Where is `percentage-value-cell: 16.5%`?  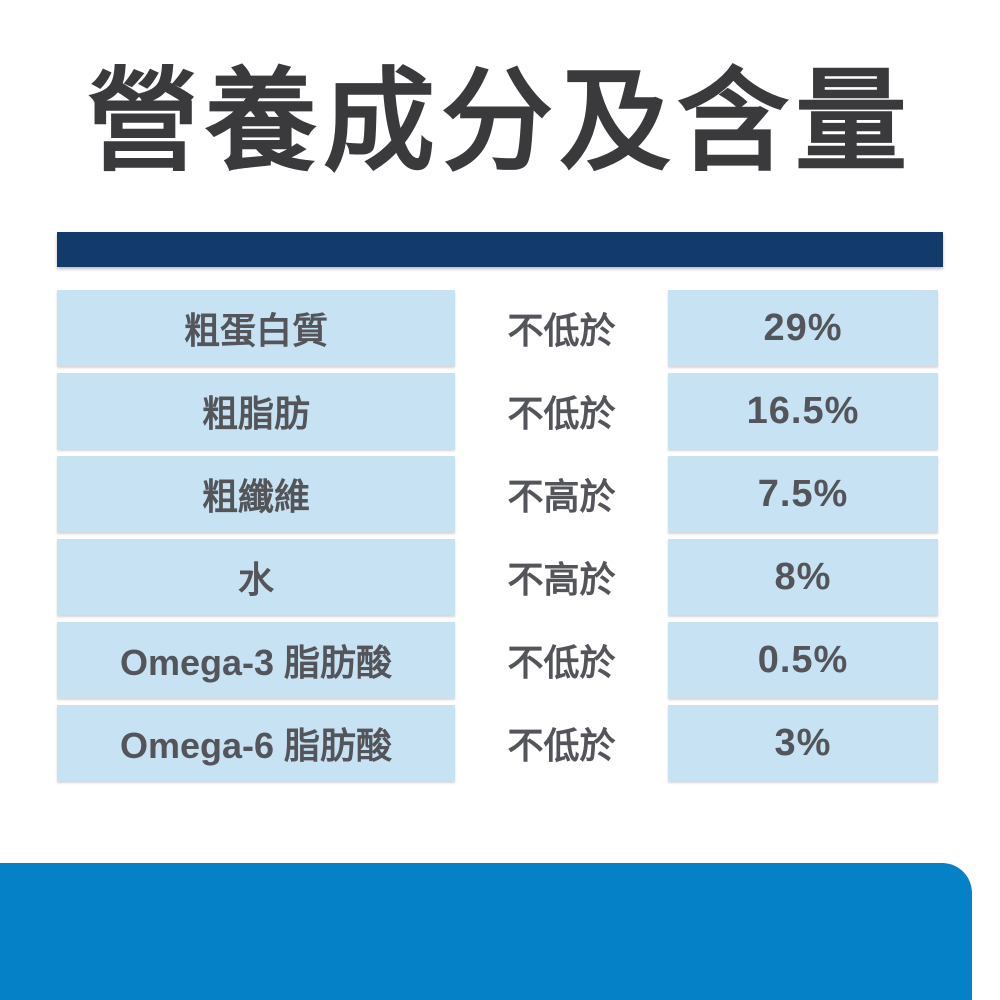
percentage-value-cell: 16.5% is located at coordinates (803, 411).